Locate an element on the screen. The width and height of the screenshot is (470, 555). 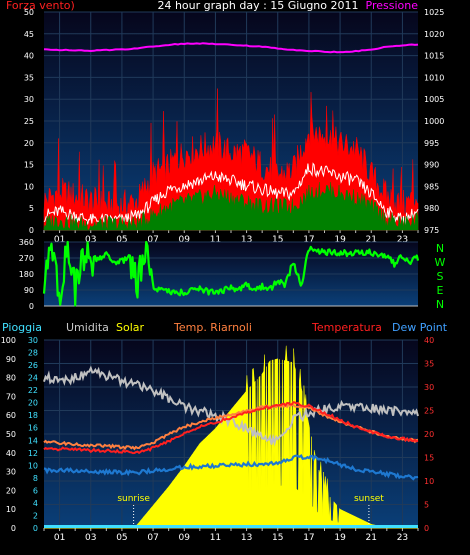
compass-label: W is located at coordinates (440, 262).